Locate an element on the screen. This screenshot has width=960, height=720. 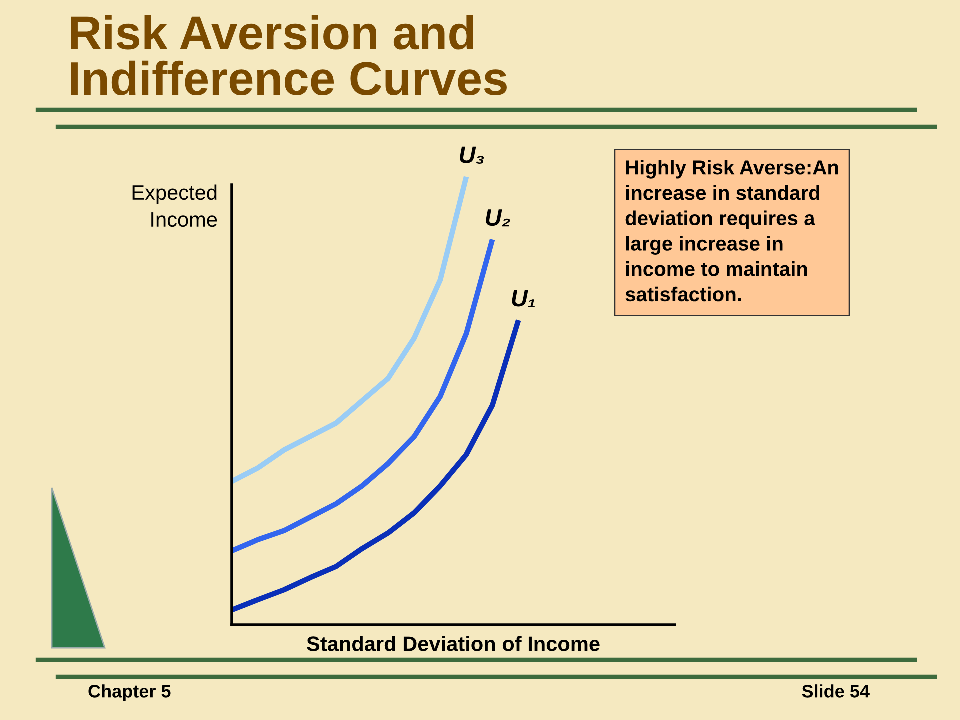
x-axis-title: Standard Deviation of Income is located at coordinates (453, 644).